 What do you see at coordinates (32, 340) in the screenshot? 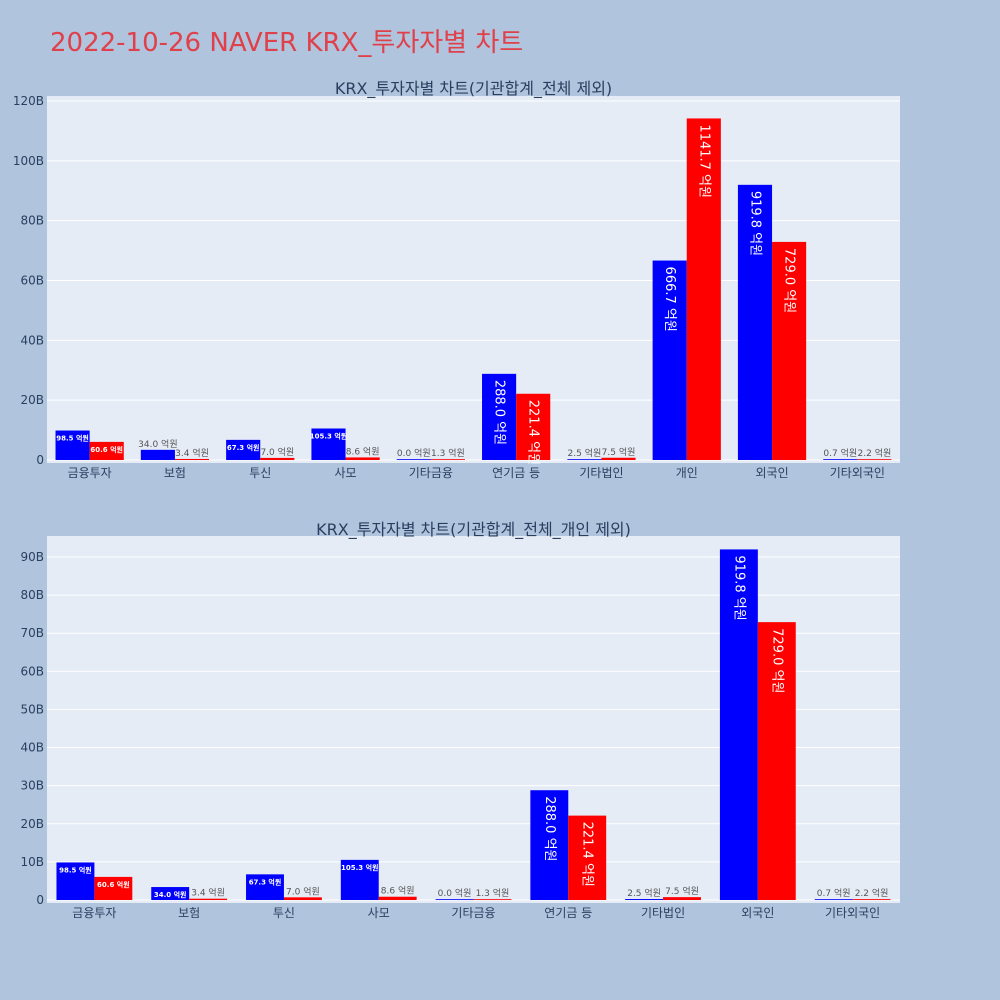
I see `y-tick-label: 40B` at bounding box center [32, 340].